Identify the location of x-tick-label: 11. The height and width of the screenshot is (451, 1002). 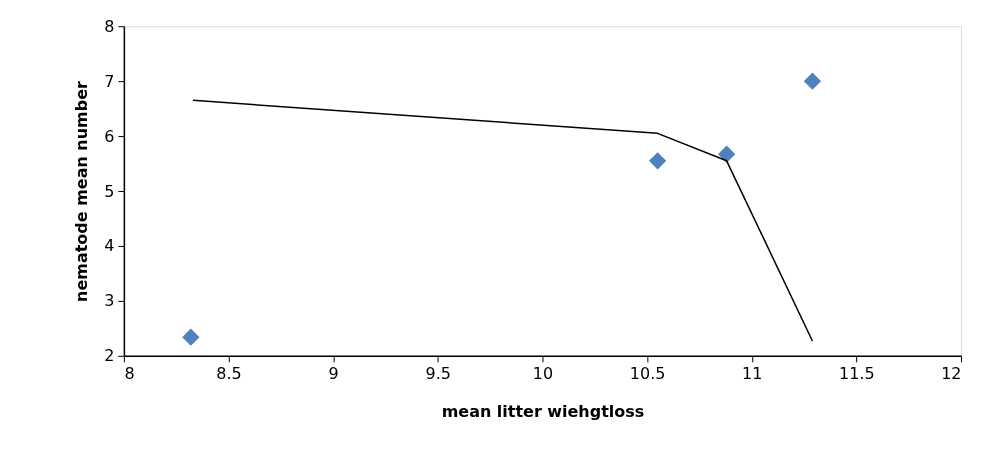
(752, 374).